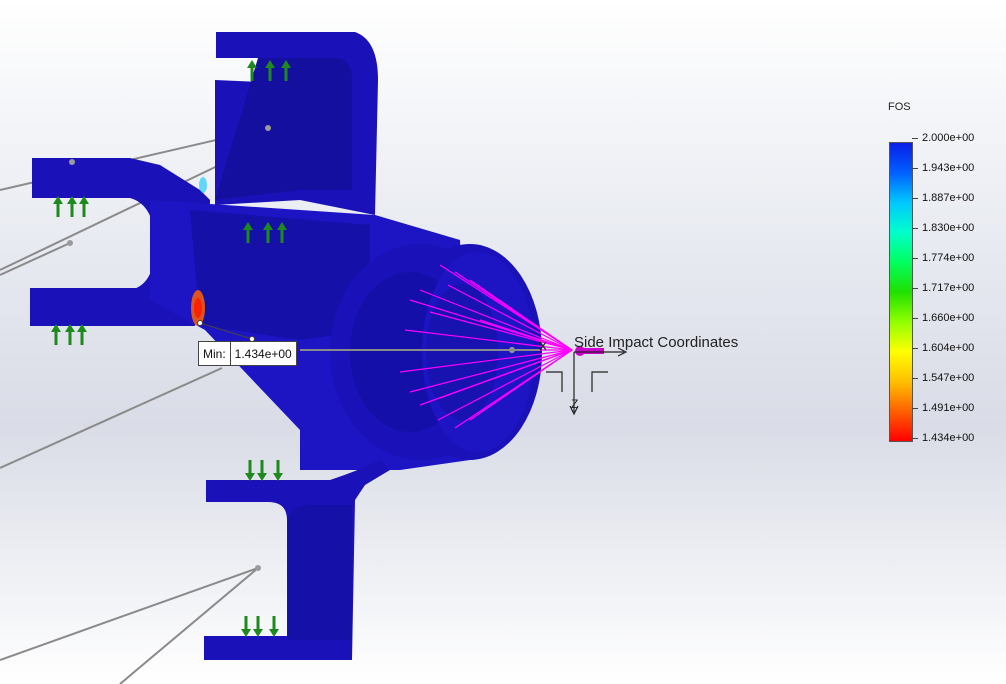  What do you see at coordinates (948, 228) in the screenshot?
I see `legend-label: 1.830e+00` at bounding box center [948, 228].